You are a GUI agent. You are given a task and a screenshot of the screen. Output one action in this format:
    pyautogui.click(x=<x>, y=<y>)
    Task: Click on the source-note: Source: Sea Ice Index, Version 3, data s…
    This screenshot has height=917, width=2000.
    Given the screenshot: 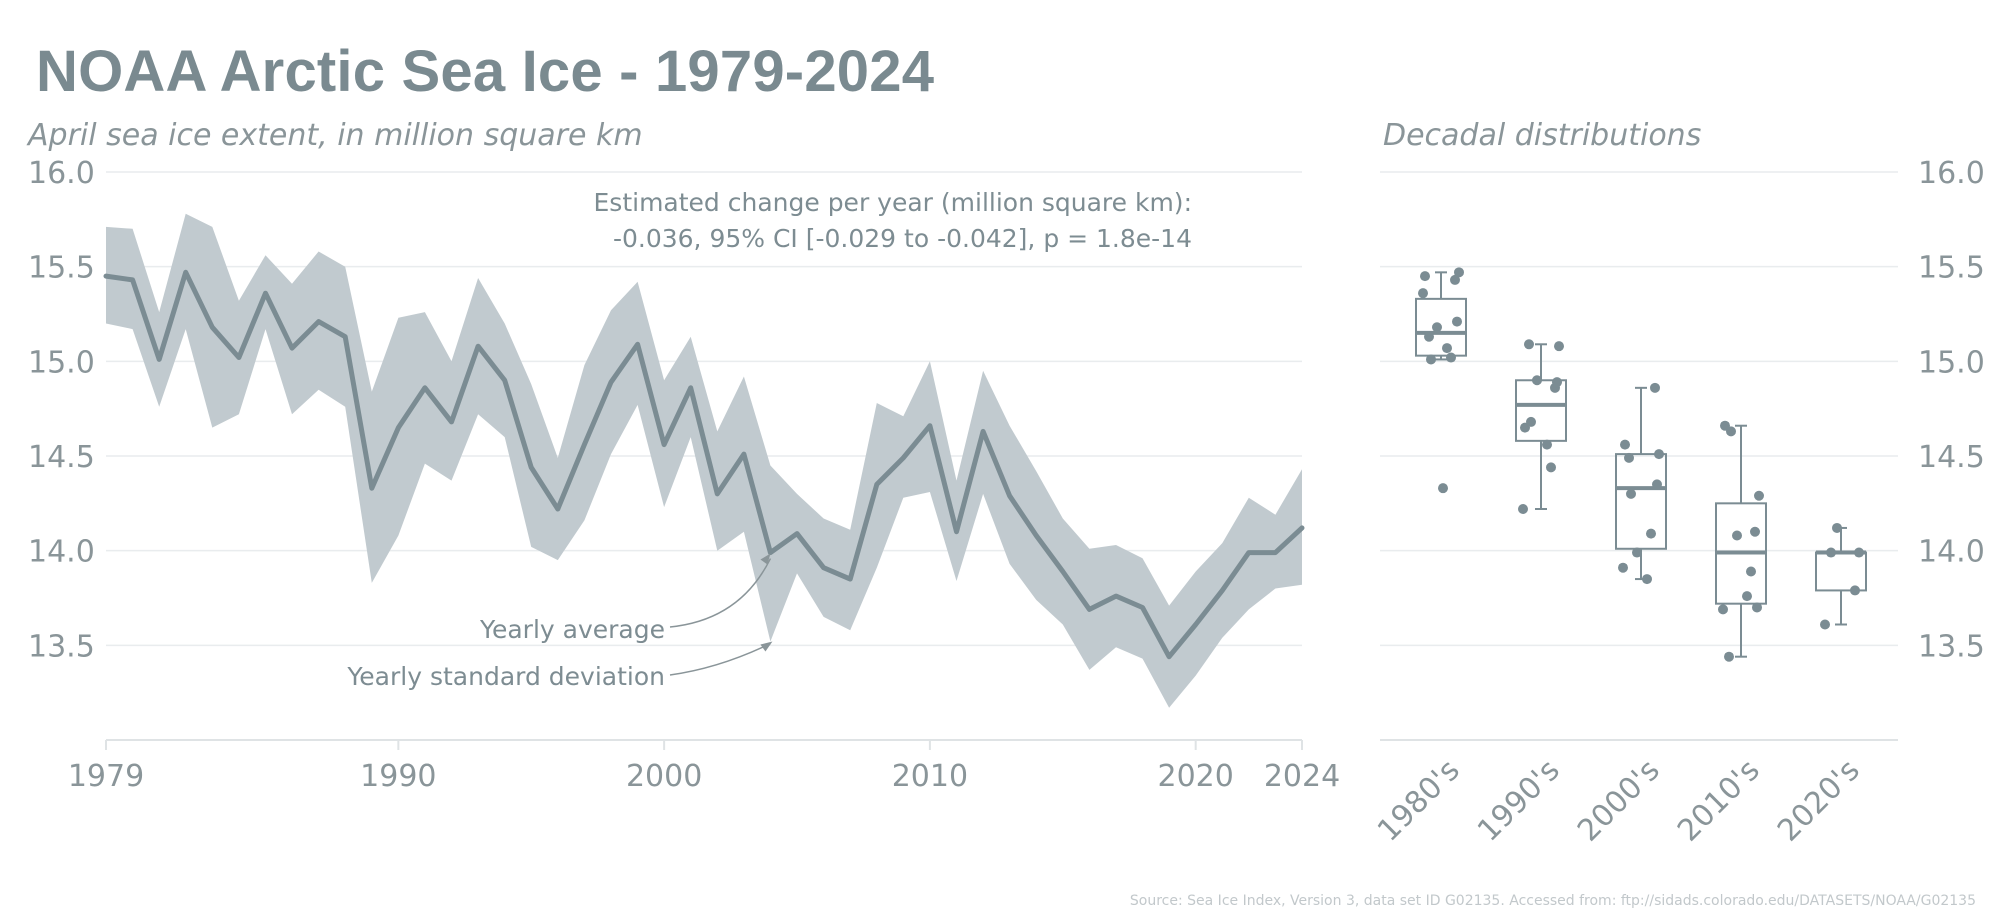 What is the action you would take?
    pyautogui.click(x=1552, y=901)
    